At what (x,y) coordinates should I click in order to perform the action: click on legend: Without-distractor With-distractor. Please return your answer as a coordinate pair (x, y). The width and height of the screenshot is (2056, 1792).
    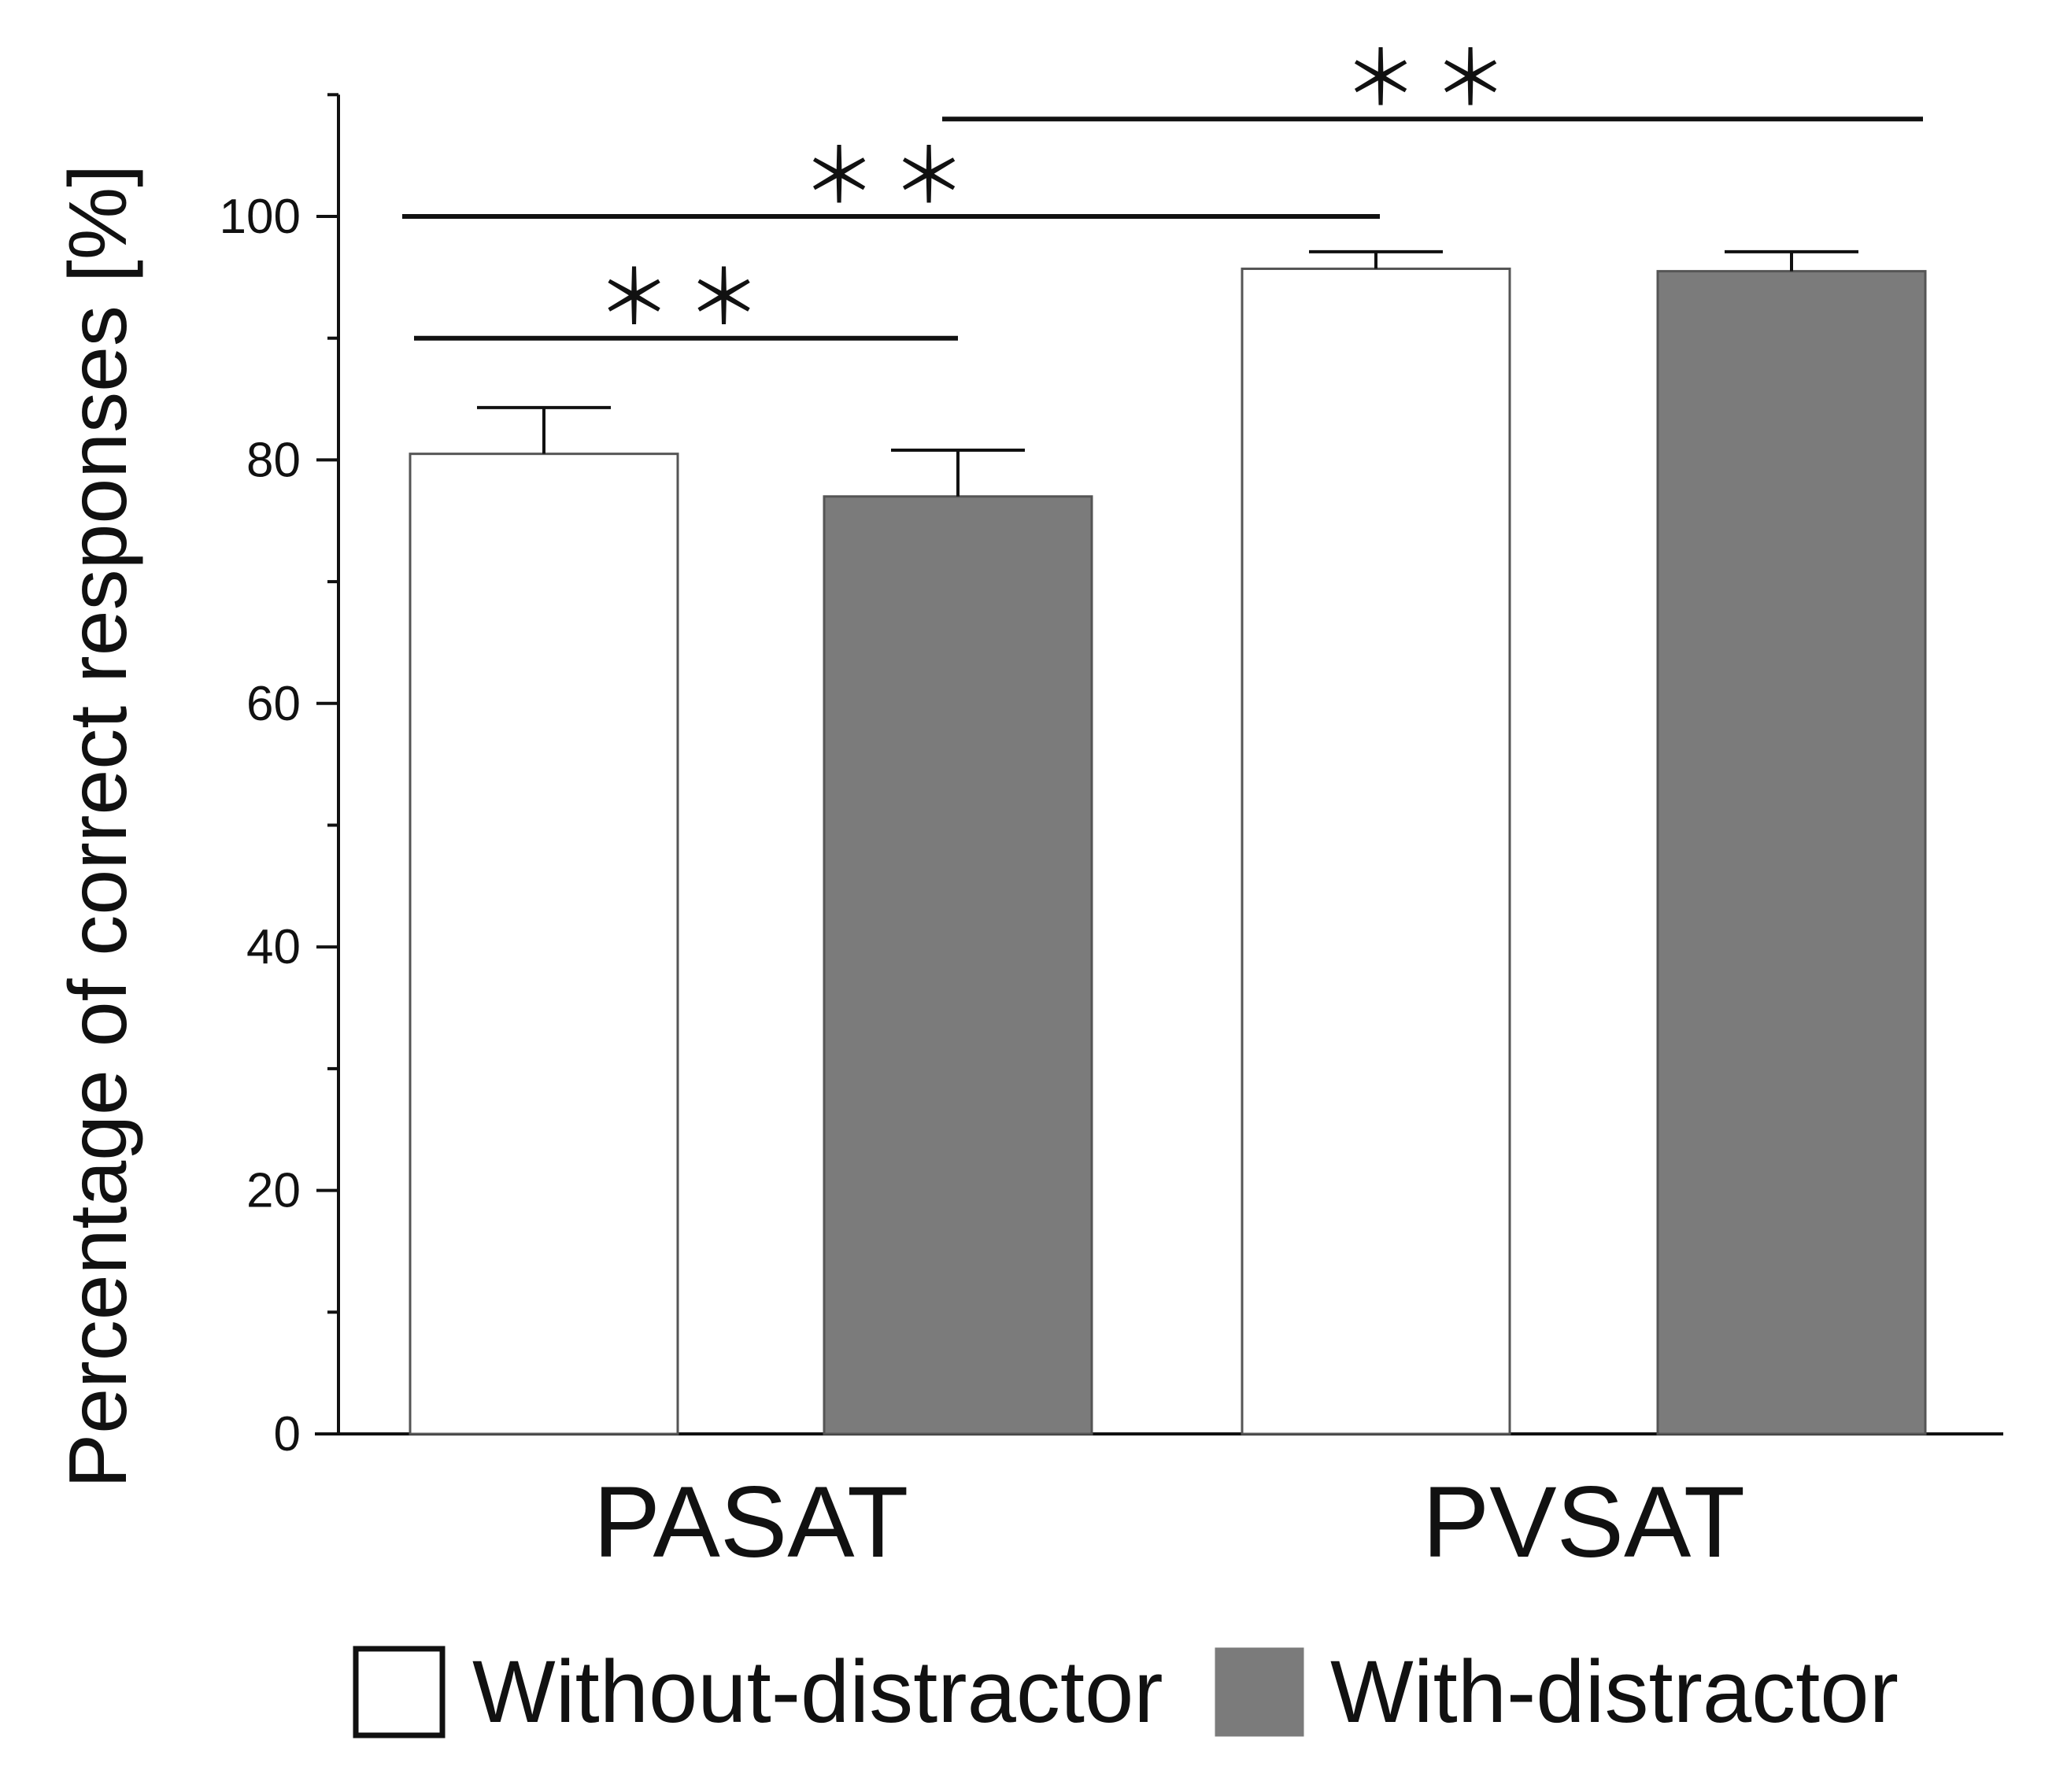
    Looking at the image, I should click on (1126, 1691).